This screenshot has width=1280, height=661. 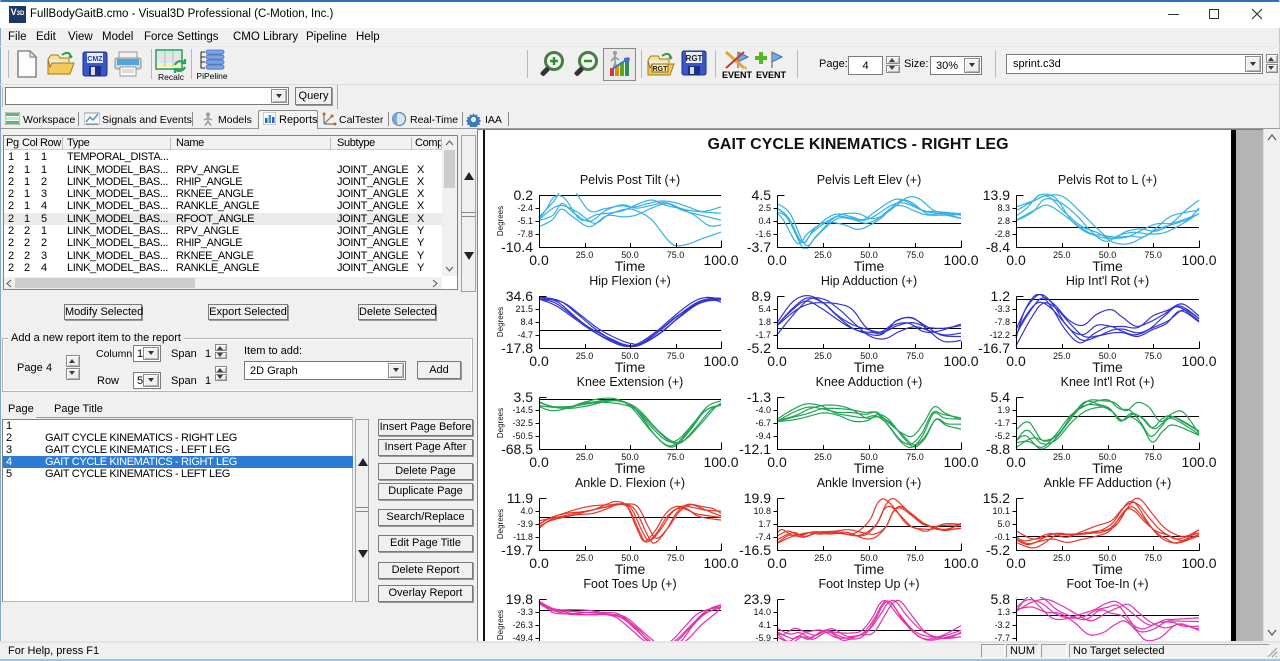 What do you see at coordinates (95, 59) in the screenshot?
I see `svg-text: CMZ` at bounding box center [95, 59].